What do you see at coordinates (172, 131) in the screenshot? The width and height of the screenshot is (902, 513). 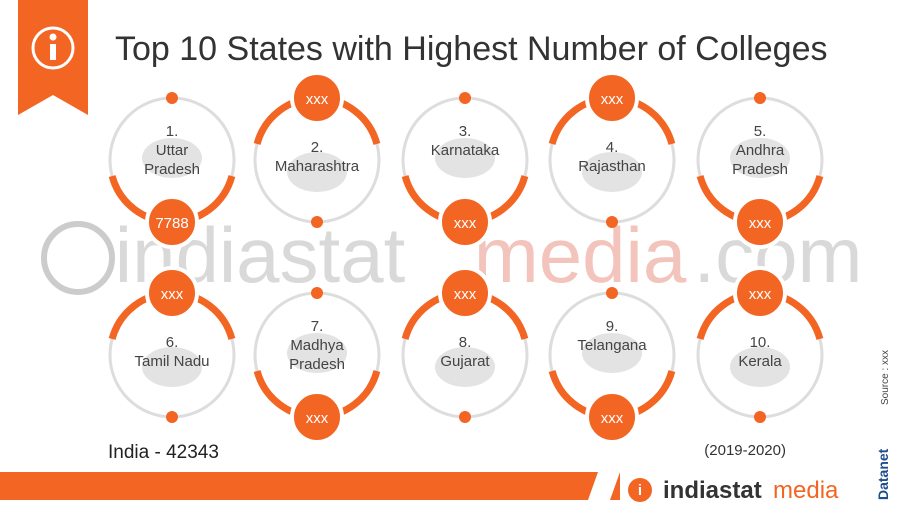 I see `state-rank: 1.` at bounding box center [172, 131].